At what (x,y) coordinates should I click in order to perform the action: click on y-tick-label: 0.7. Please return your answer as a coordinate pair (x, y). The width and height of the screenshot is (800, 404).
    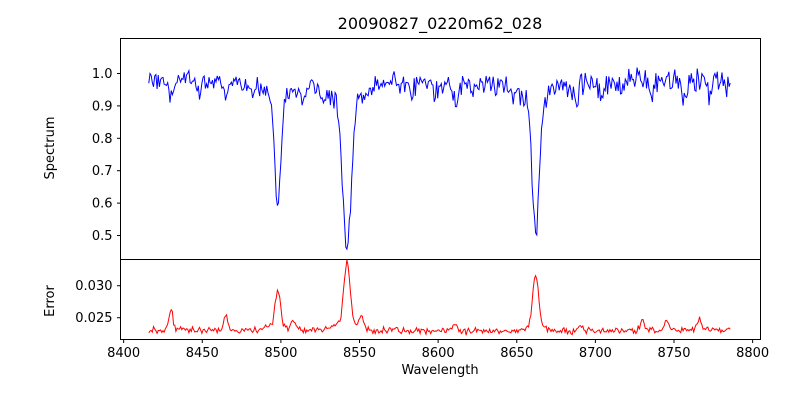
    Looking at the image, I should click on (102, 171).